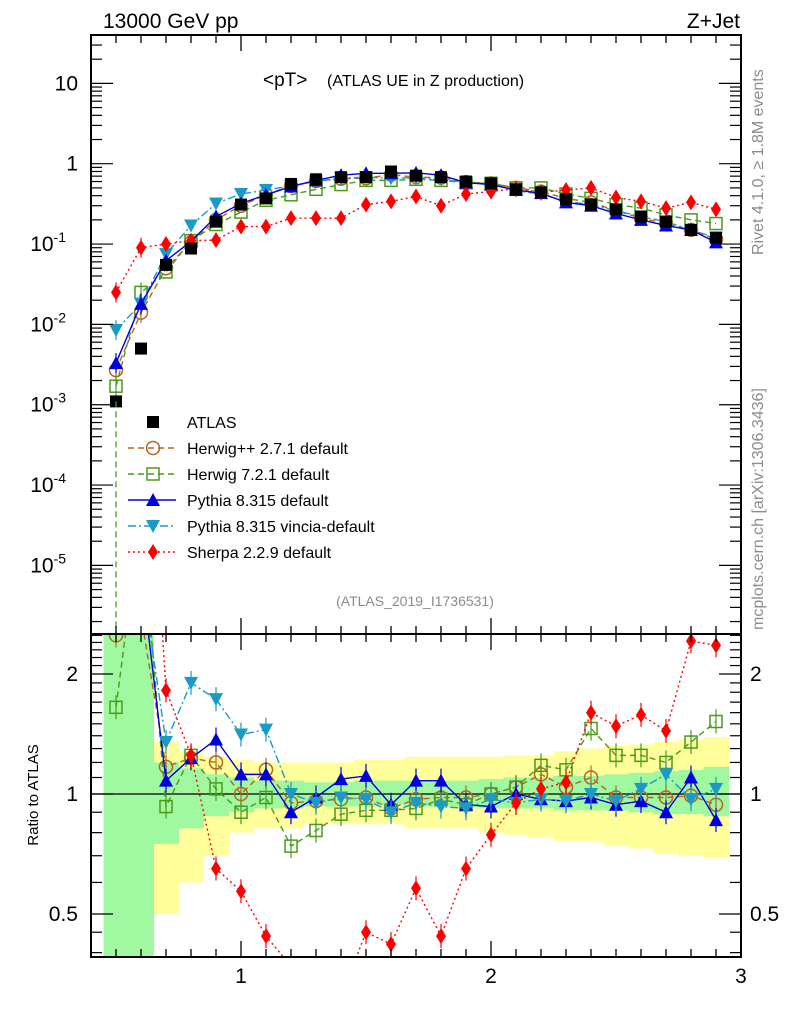  What do you see at coordinates (758, 509) in the screenshot?
I see `mcplots-label: mcplots.cern.ch [arXiv:1306.3436]` at bounding box center [758, 509].